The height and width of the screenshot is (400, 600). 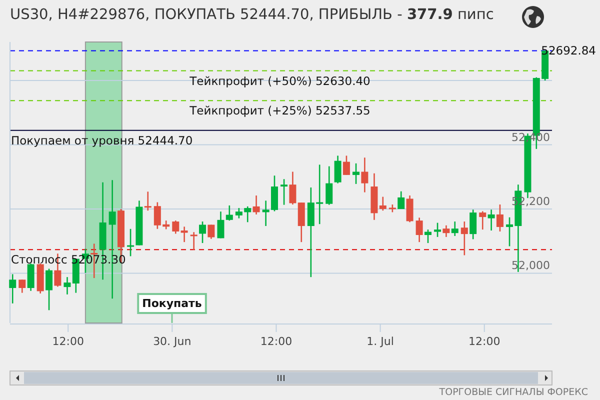 I want to click on ref-line-label: 52692.84, so click(x=568, y=51).